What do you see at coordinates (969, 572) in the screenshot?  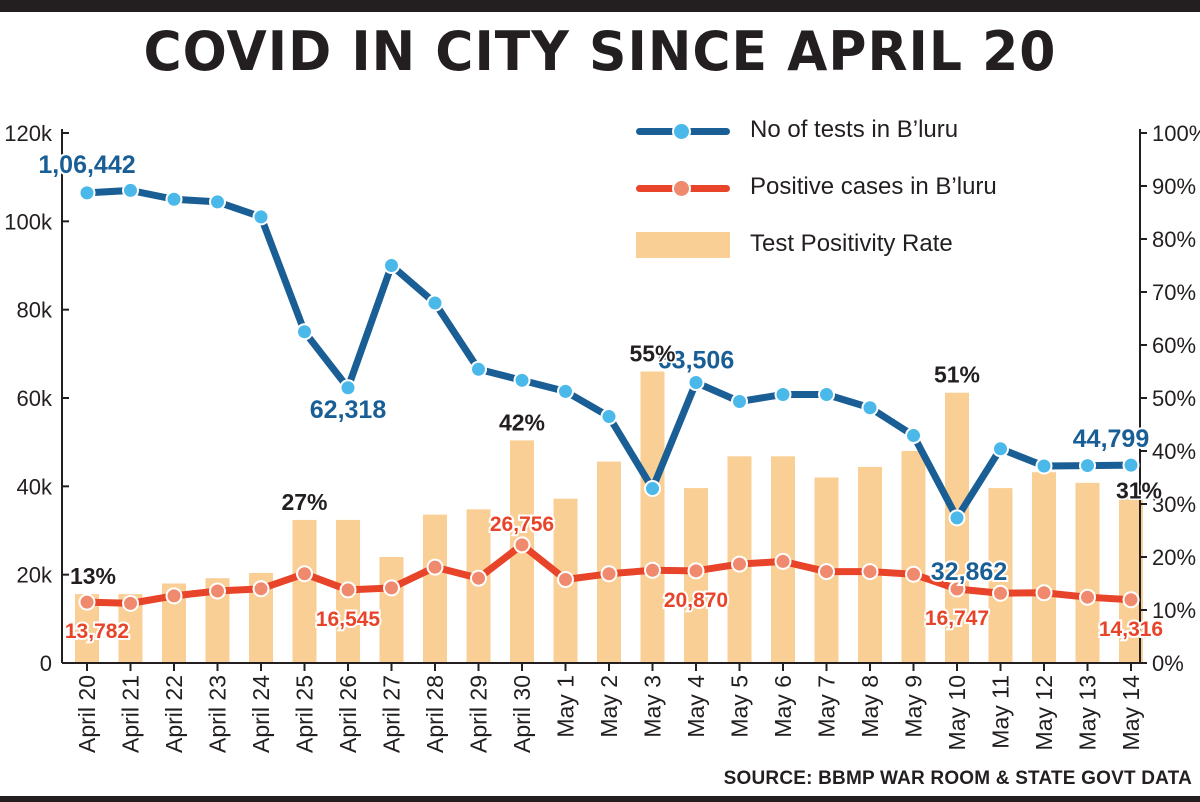 I see `tests-data-label: 32,862` at bounding box center [969, 572].